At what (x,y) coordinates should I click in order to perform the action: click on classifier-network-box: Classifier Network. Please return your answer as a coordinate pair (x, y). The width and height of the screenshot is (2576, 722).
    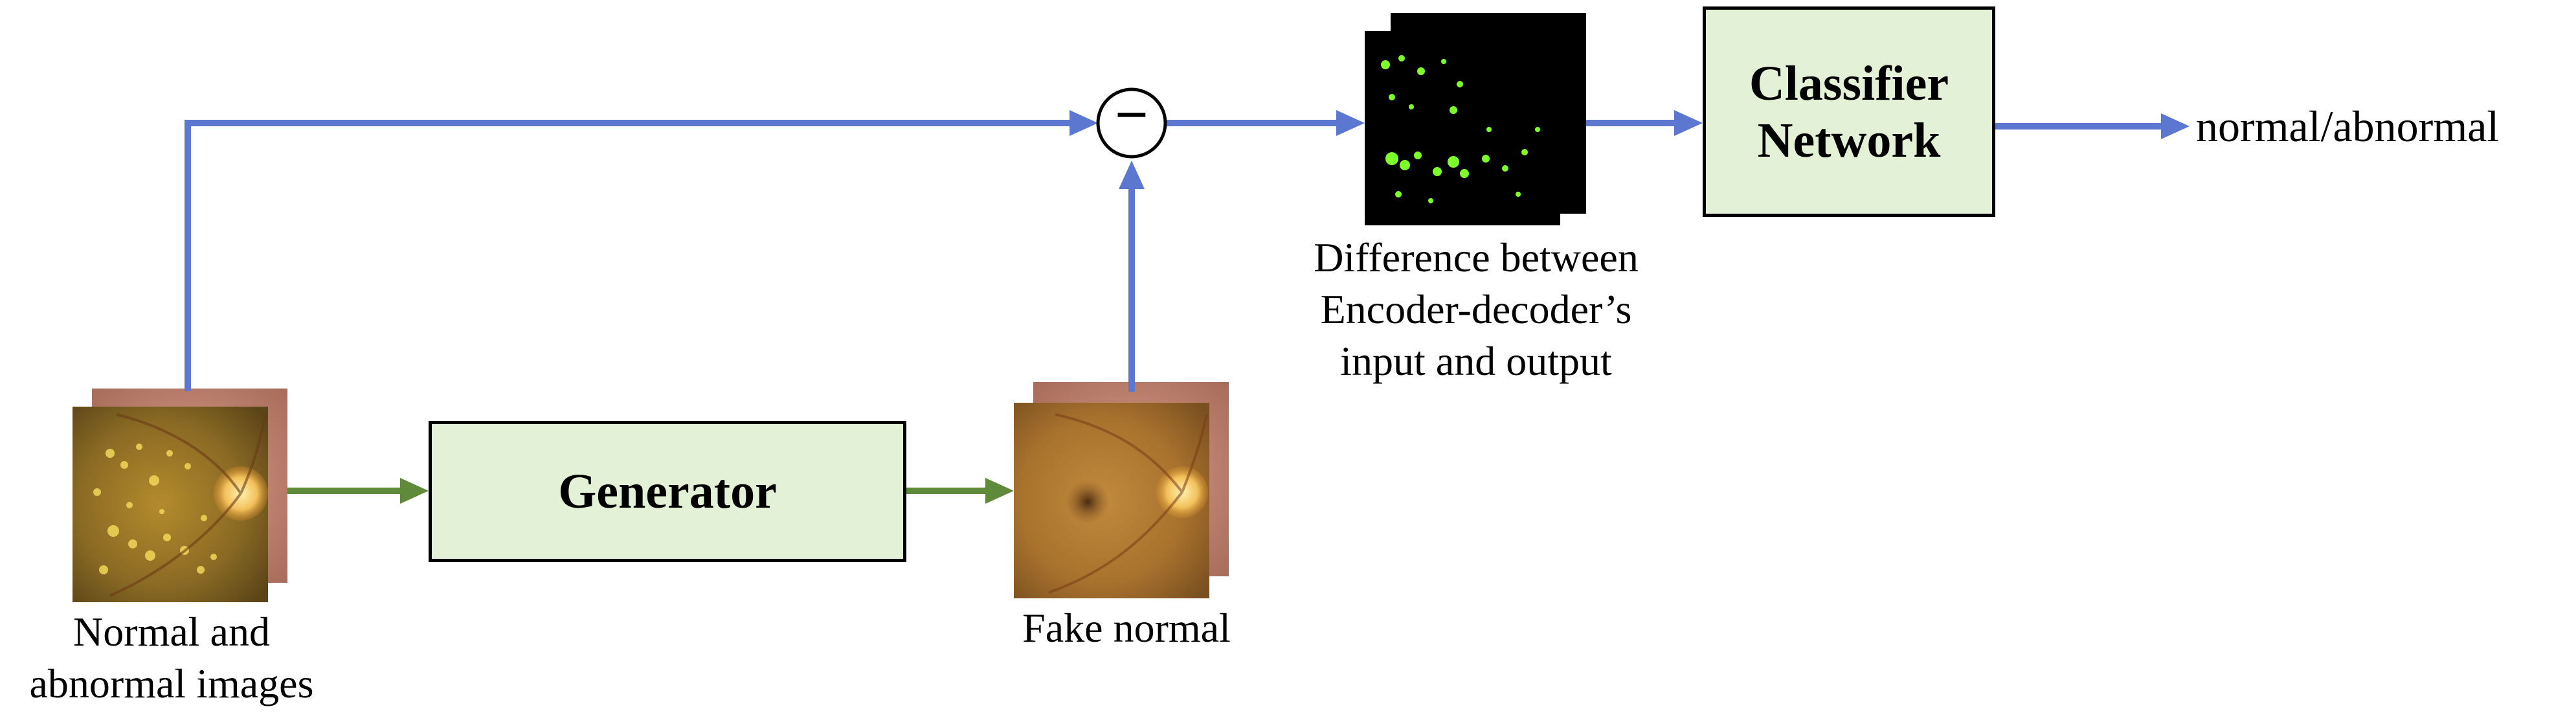
    Looking at the image, I should click on (1849, 112).